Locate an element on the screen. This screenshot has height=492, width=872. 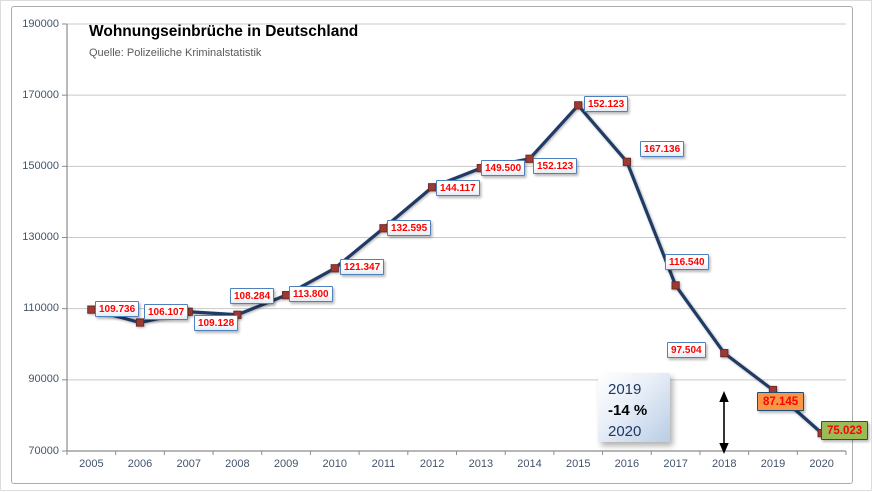
x-axis-year-label: 2006 is located at coordinates (140, 464).